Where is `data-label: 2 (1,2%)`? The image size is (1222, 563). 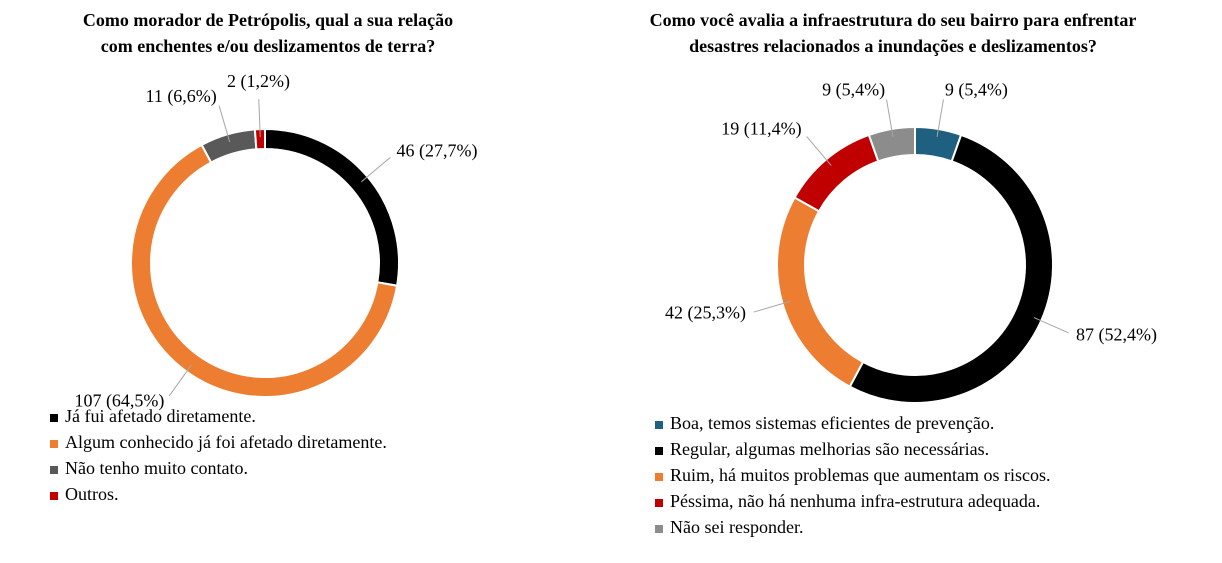
data-label: 2 (1,2%) is located at coordinates (258, 81).